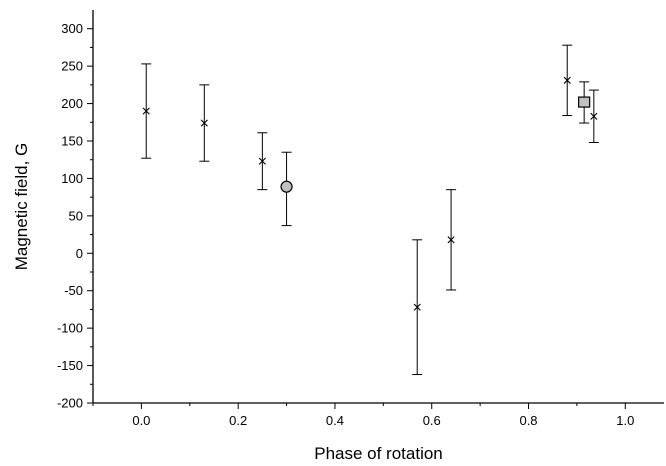 Image resolution: width=666 pixels, height=466 pixels. I want to click on y-tick-label: 100, so click(72, 178).